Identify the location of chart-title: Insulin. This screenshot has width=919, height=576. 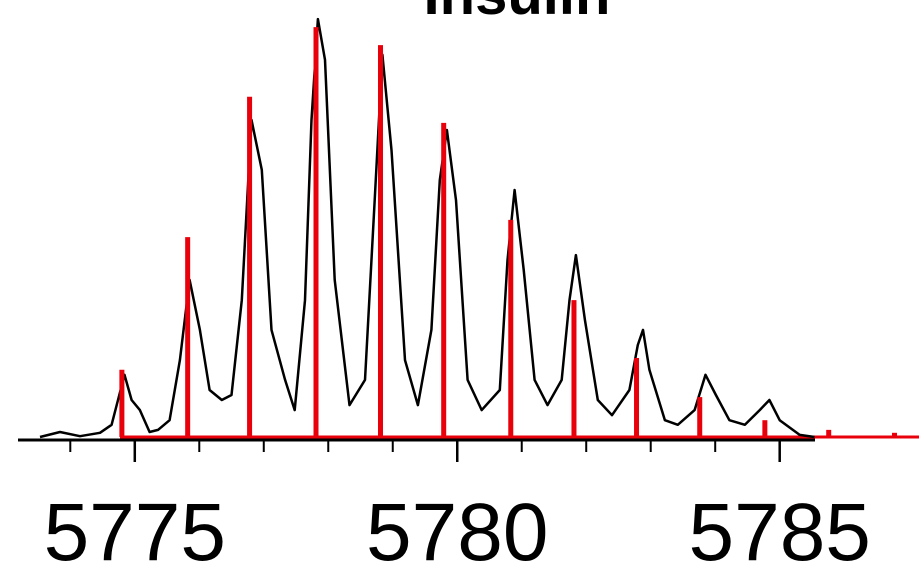
(517, 13).